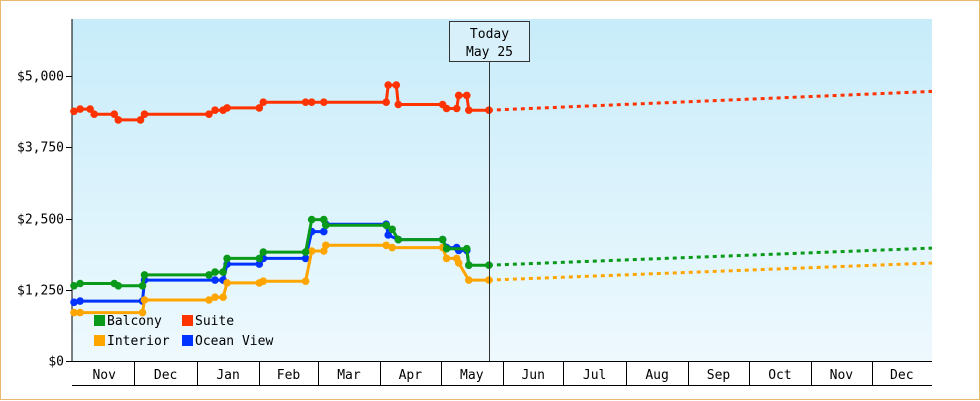 This screenshot has width=980, height=401. What do you see at coordinates (99, 340) in the screenshot?
I see `legend-swatch-interior` at bounding box center [99, 340].